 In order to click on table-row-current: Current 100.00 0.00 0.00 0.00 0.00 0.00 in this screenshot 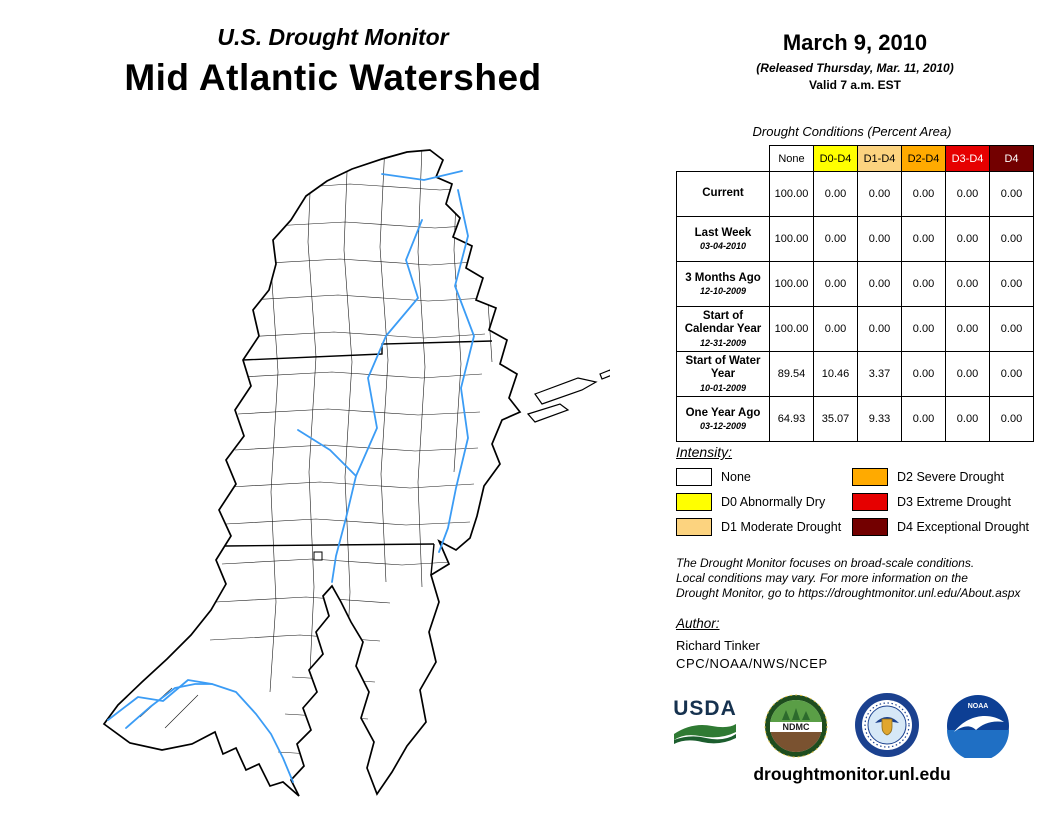, I will do `click(855, 194)`.